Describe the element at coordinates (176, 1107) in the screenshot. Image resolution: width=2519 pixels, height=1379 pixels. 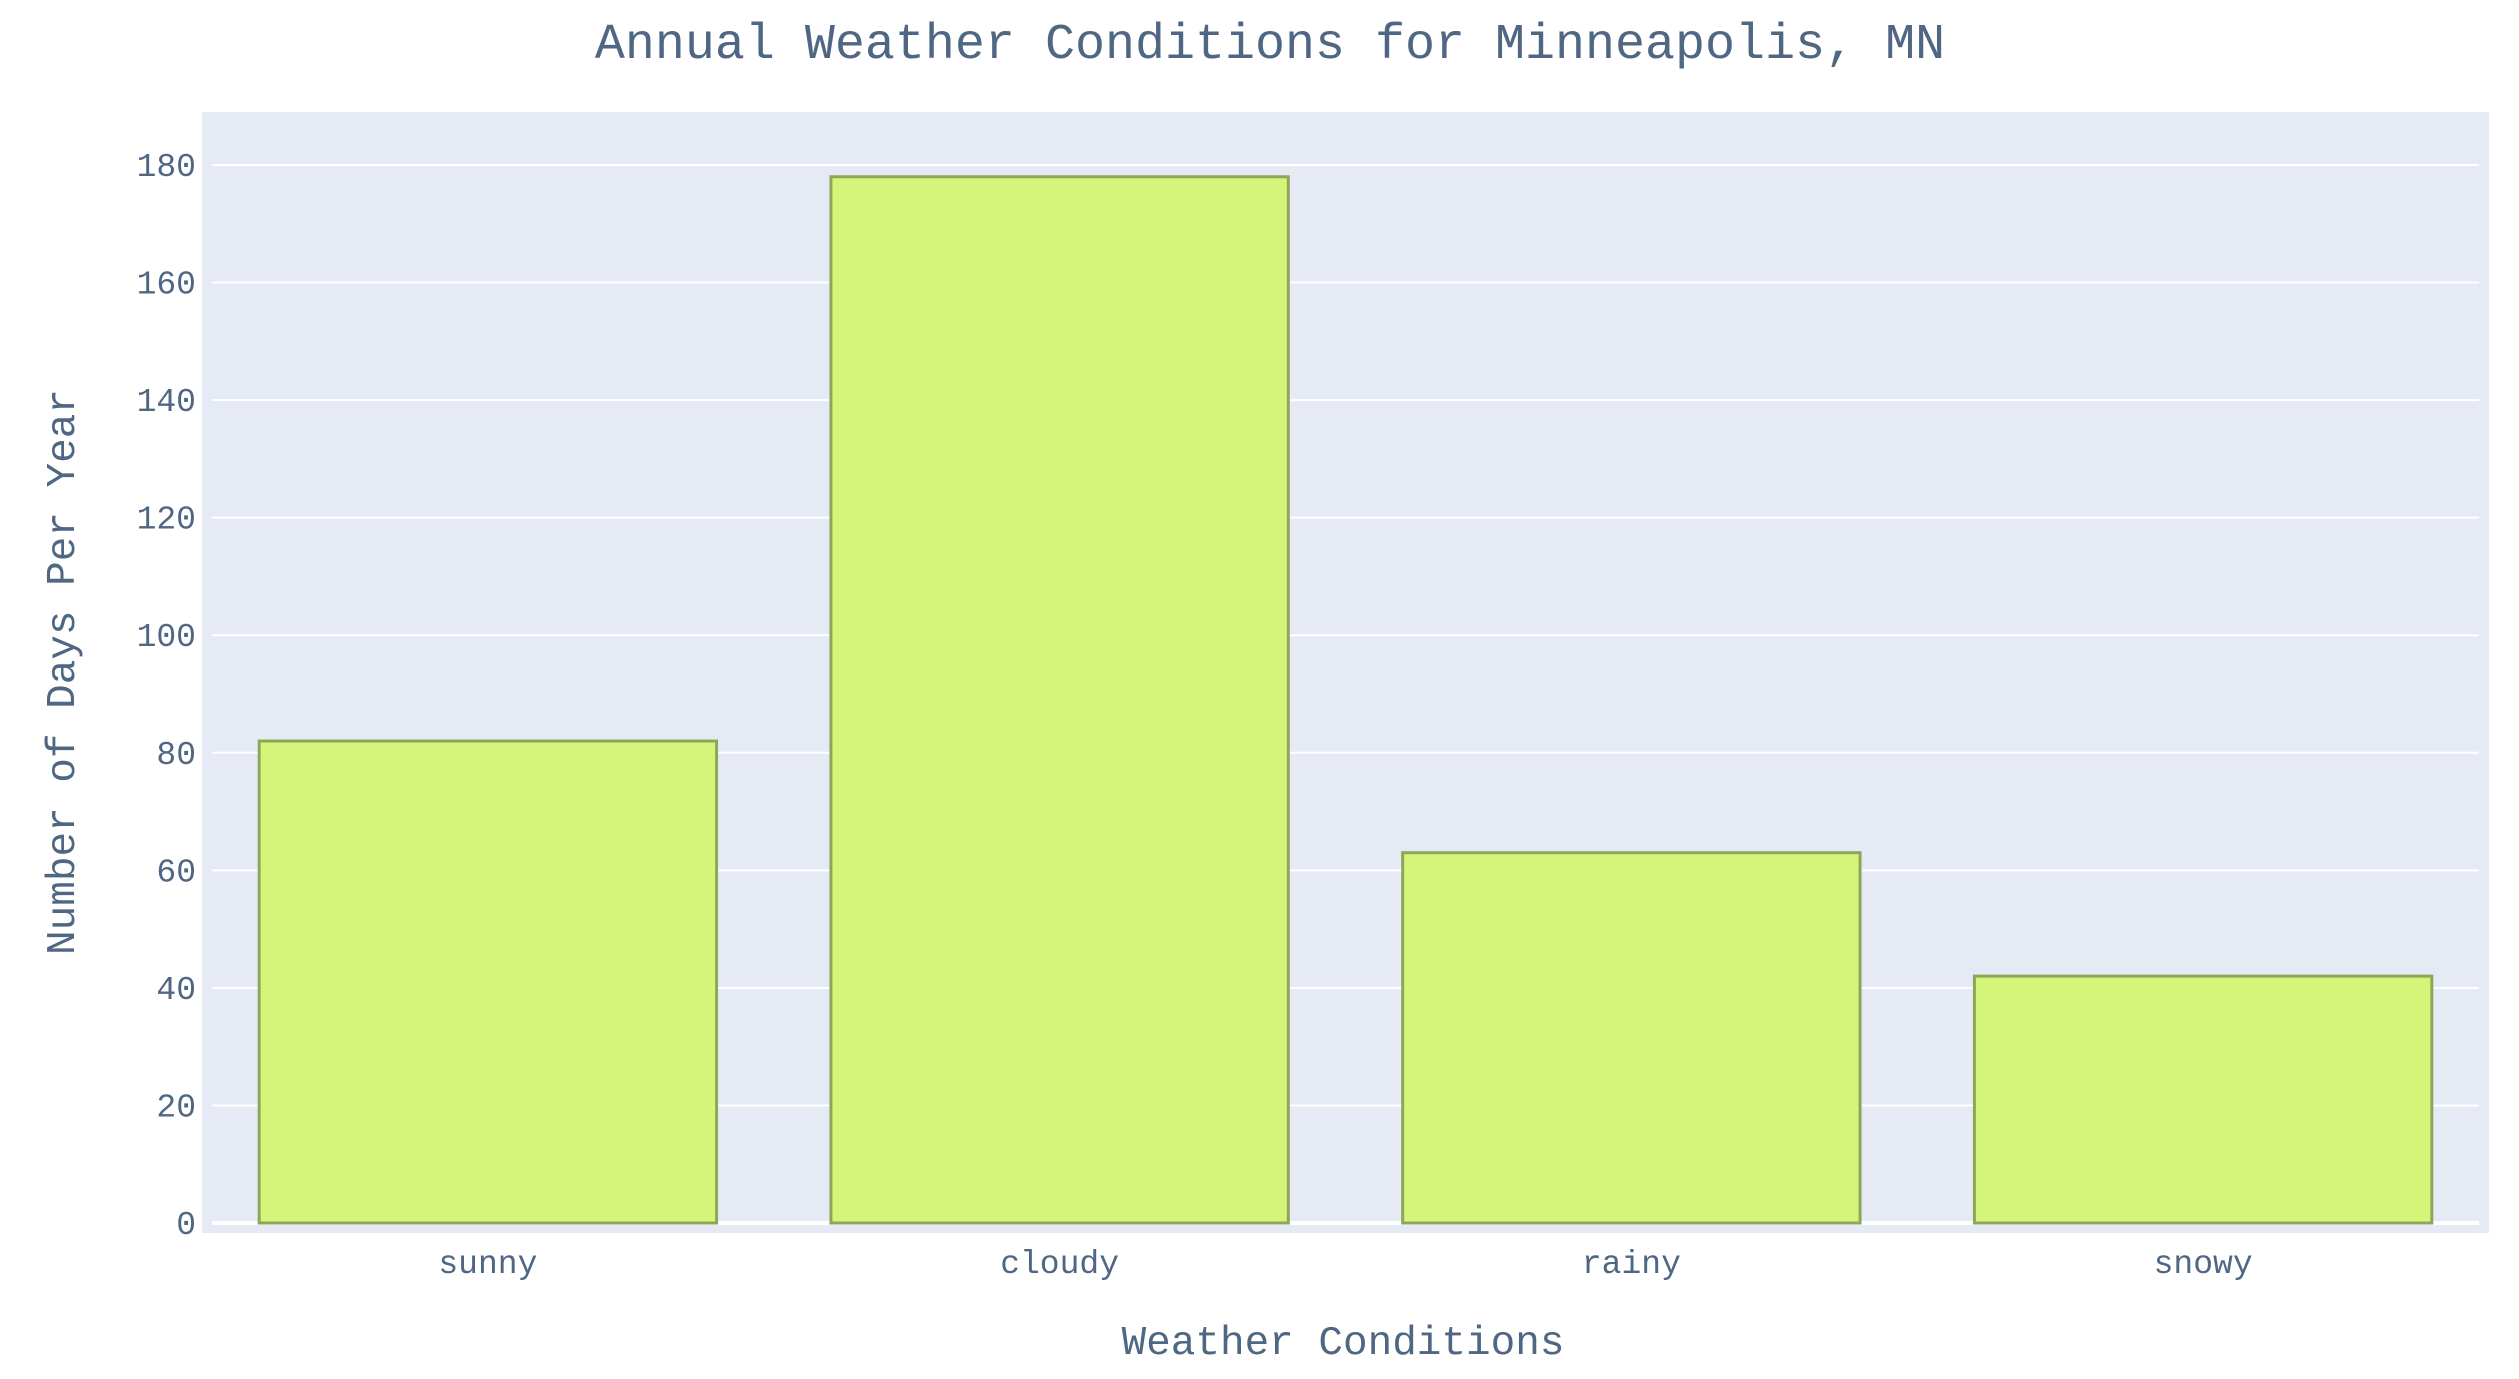
I see `y-tick-label: 20` at that location.